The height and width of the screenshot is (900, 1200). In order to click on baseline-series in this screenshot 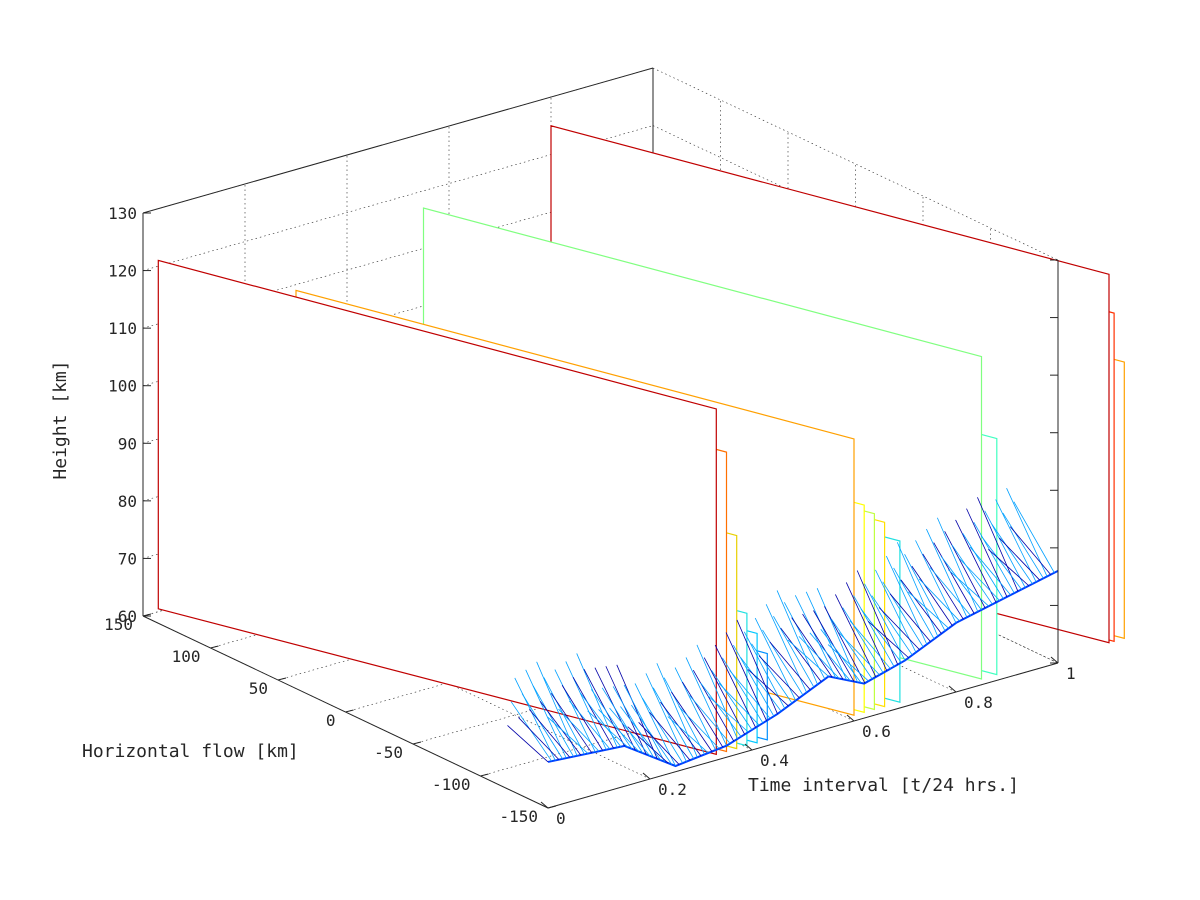, I will do `click(783, 628)`.